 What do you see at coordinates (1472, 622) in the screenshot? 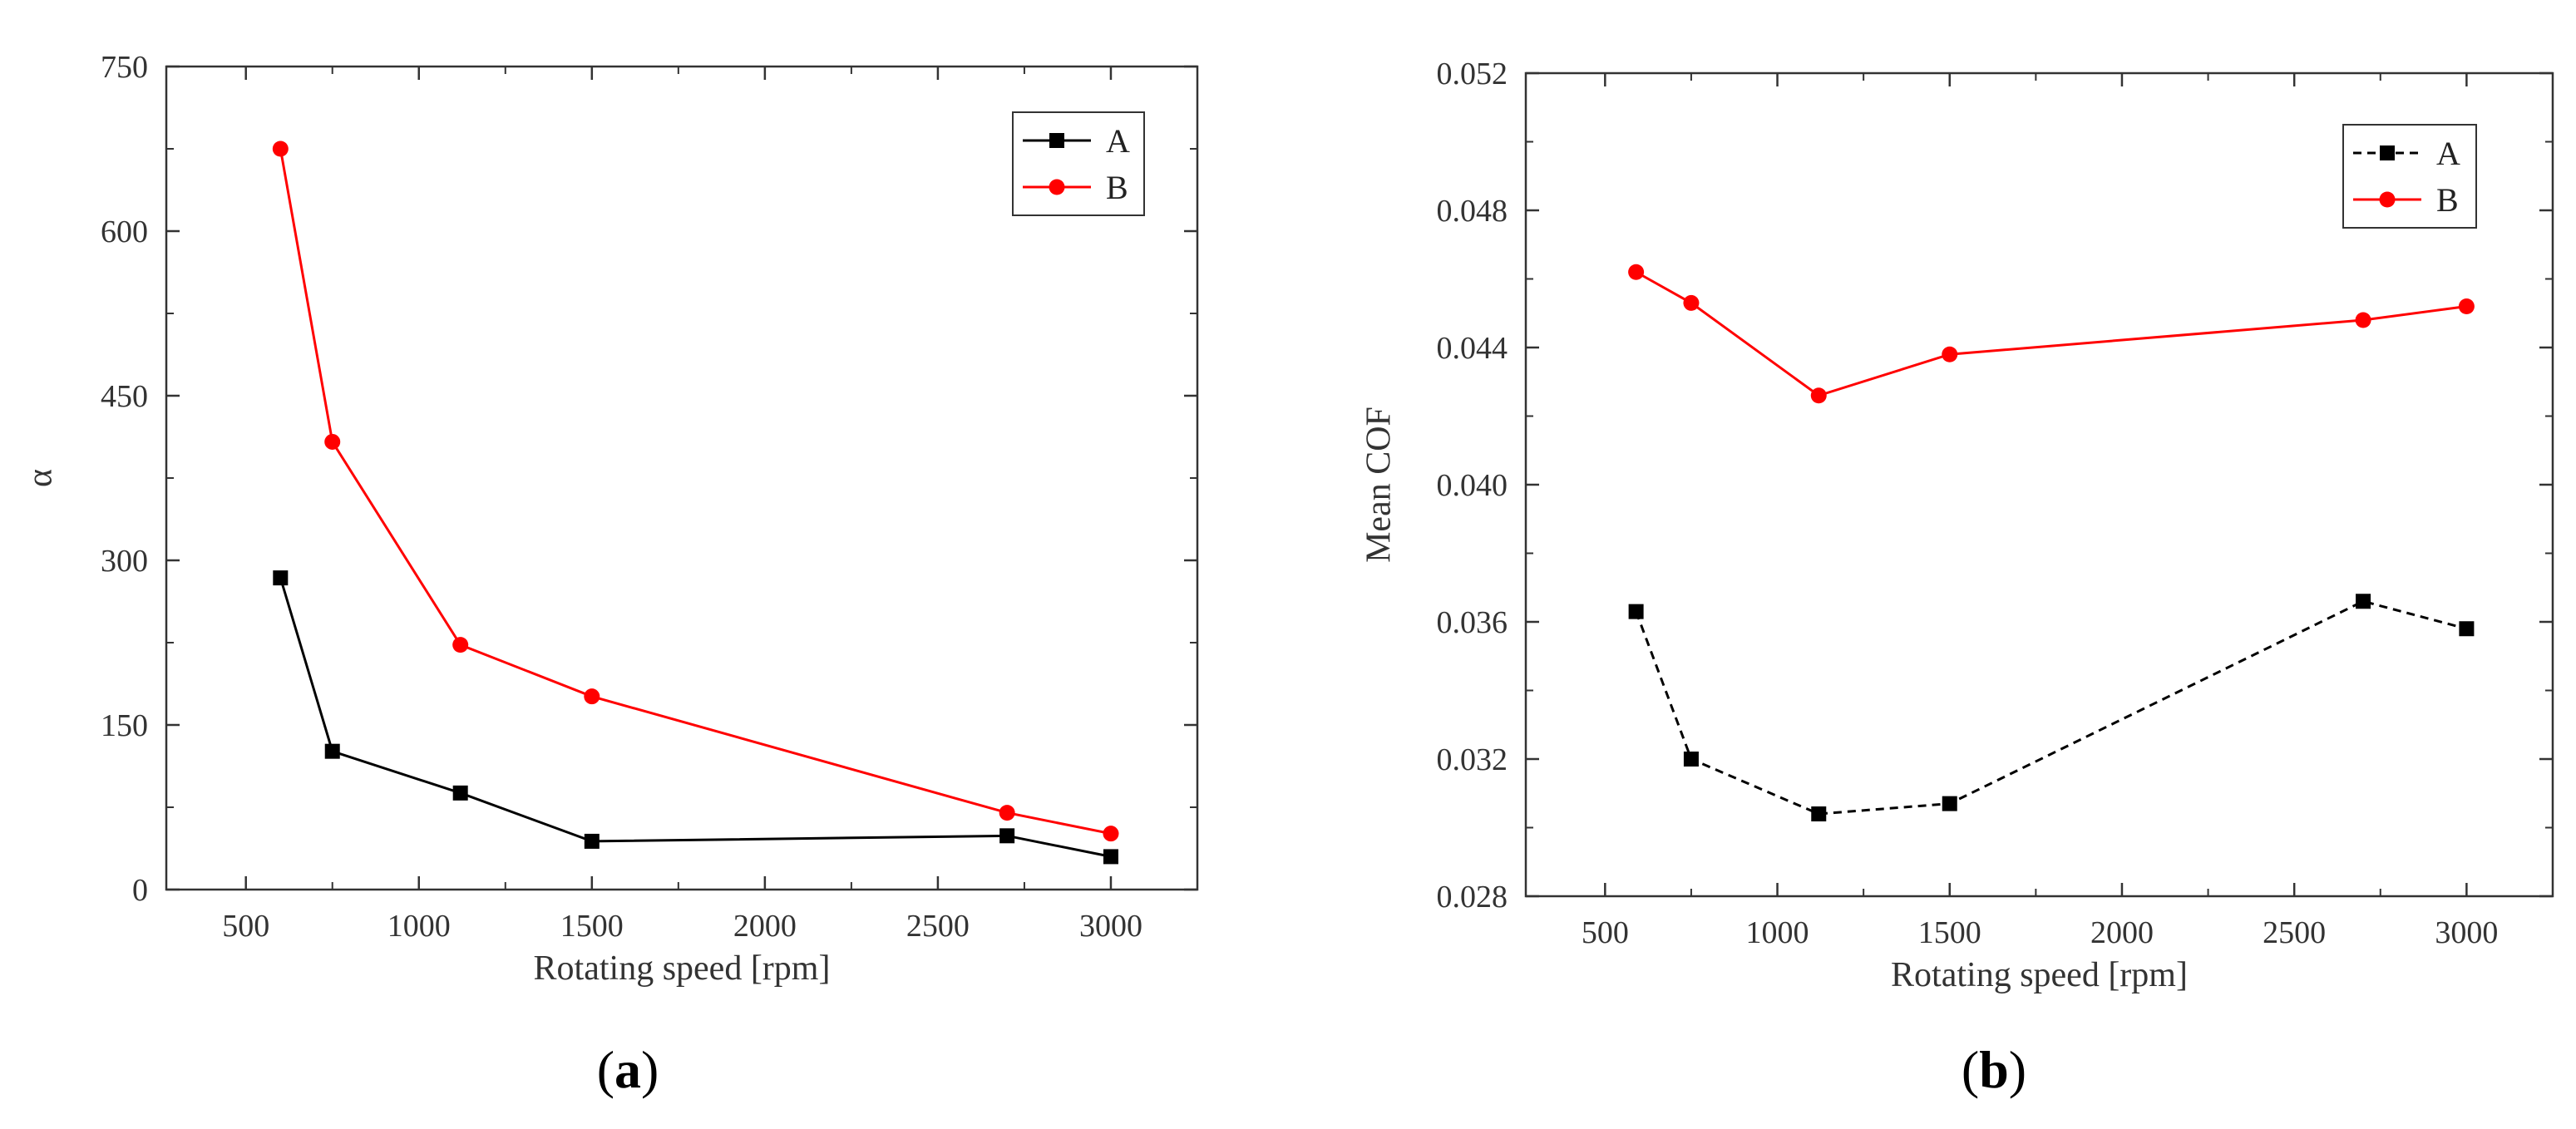
I see `y-tick-label: 0.036` at bounding box center [1472, 622].